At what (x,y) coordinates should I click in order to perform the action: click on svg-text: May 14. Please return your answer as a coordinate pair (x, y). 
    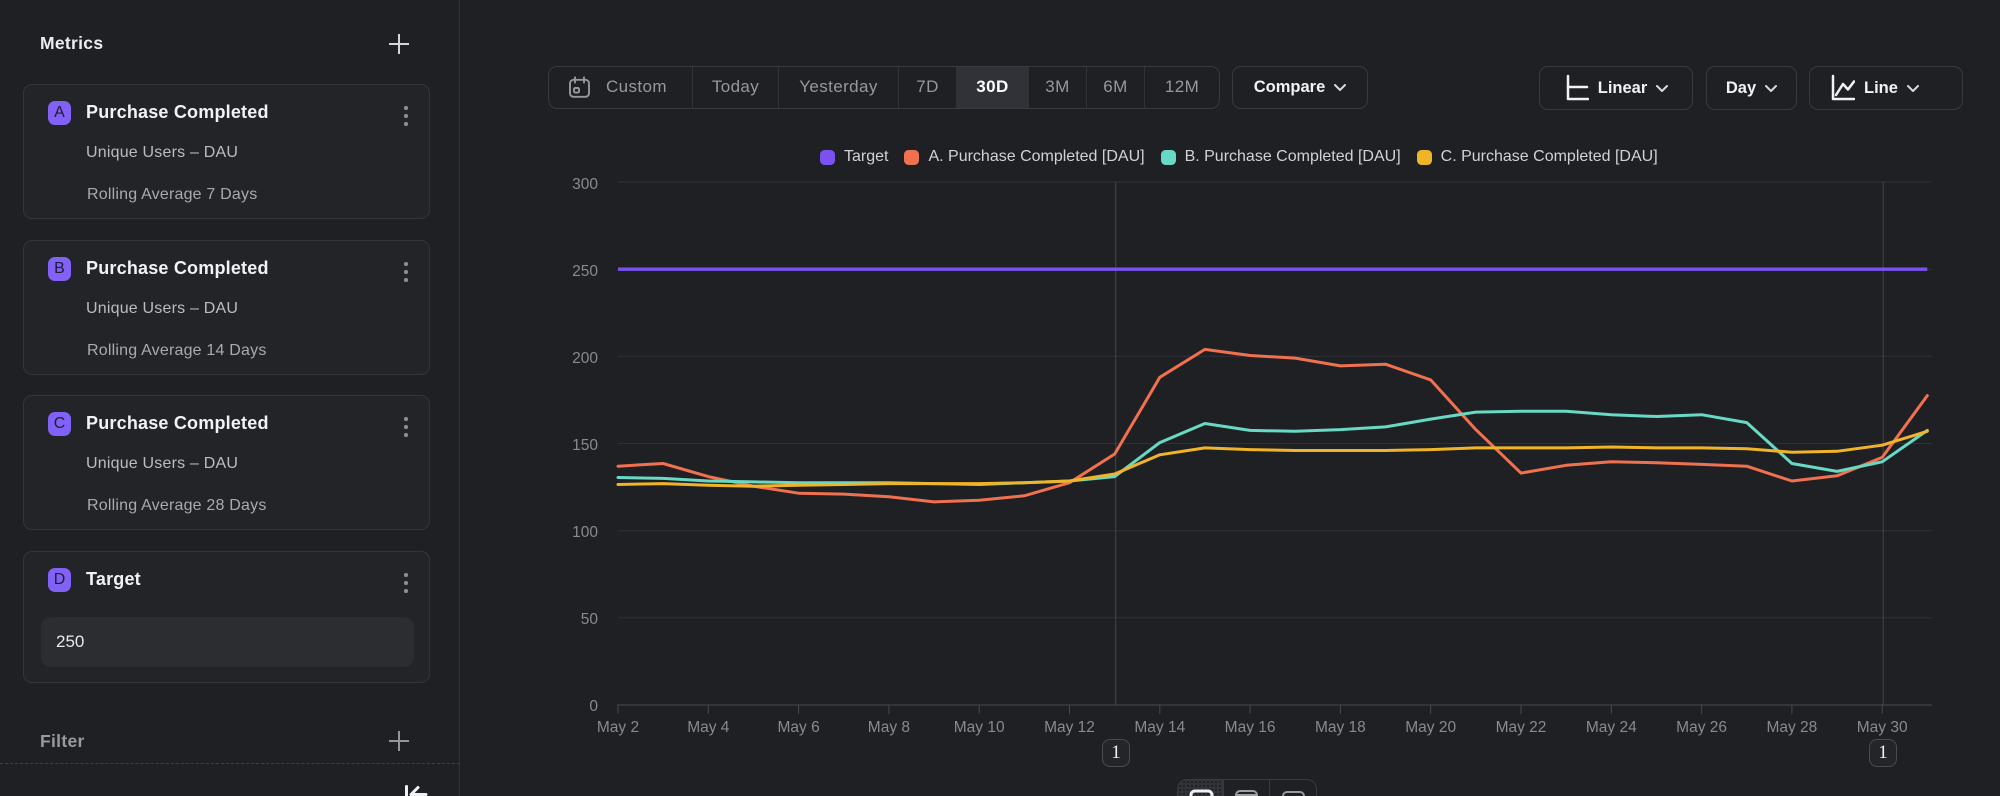
    Looking at the image, I should click on (1159, 727).